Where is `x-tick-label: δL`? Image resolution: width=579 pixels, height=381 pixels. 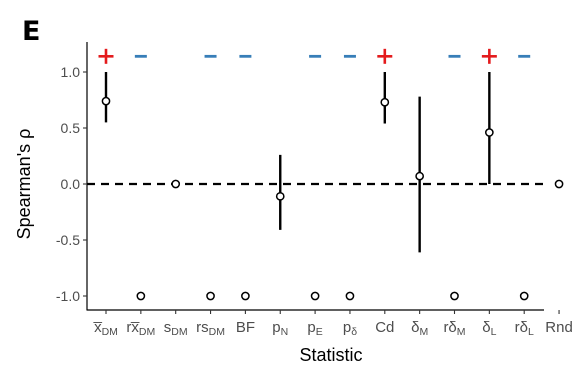
x-tick-label: δL is located at coordinates (489, 328).